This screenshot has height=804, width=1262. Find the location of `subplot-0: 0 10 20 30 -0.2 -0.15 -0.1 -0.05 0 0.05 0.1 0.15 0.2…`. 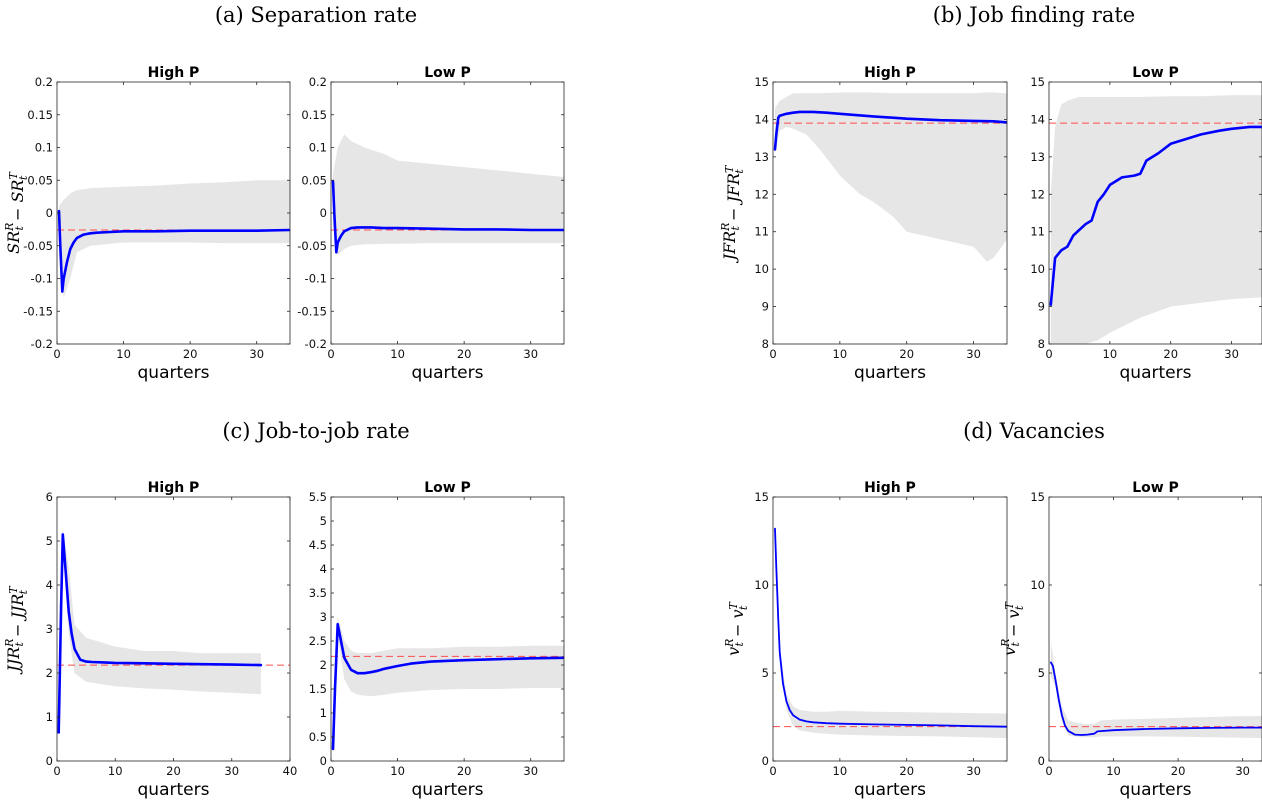

subplot-0: 0 10 20 30 -0.2 -0.15 -0.1 -0.05 0 0.05 0.1 0.15 0.2… is located at coordinates (147, 224).